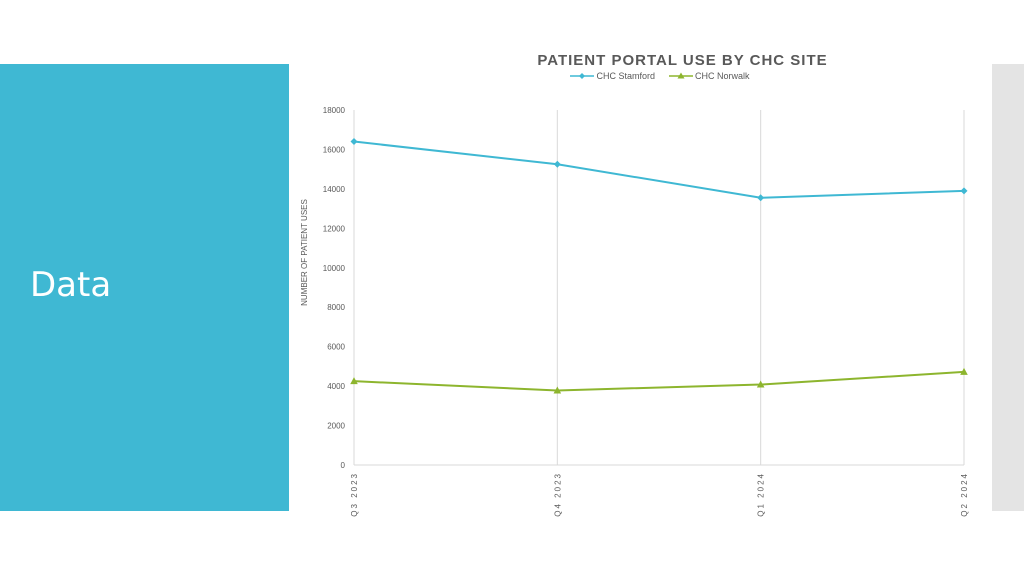 The width and height of the screenshot is (1024, 576). I want to click on y-tick-label: 12000, so click(334, 228).